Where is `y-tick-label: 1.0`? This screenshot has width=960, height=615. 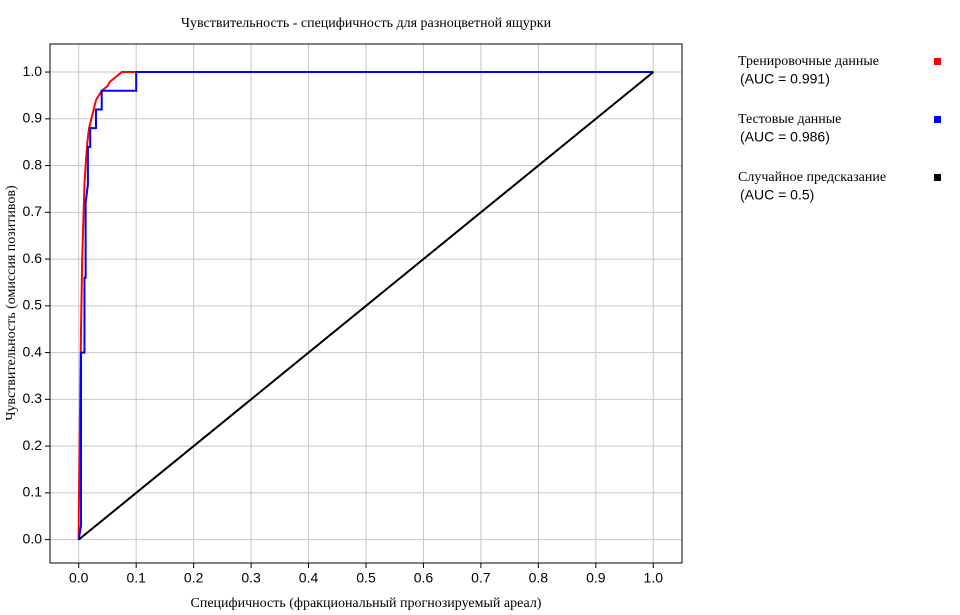 y-tick-label: 1.0 is located at coordinates (33, 71).